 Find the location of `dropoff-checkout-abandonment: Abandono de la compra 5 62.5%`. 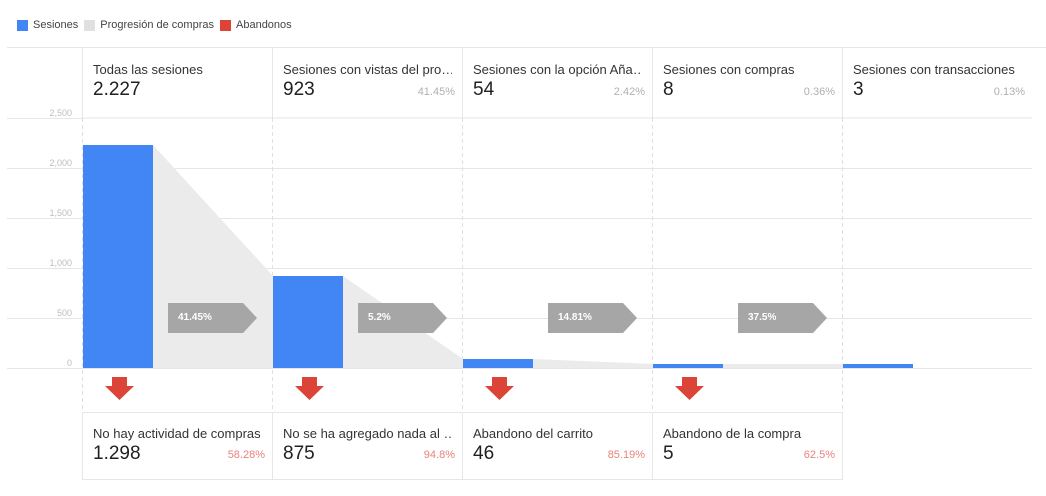

dropoff-checkout-abandonment: Abandono de la compra 5 62.5% is located at coordinates (747, 446).